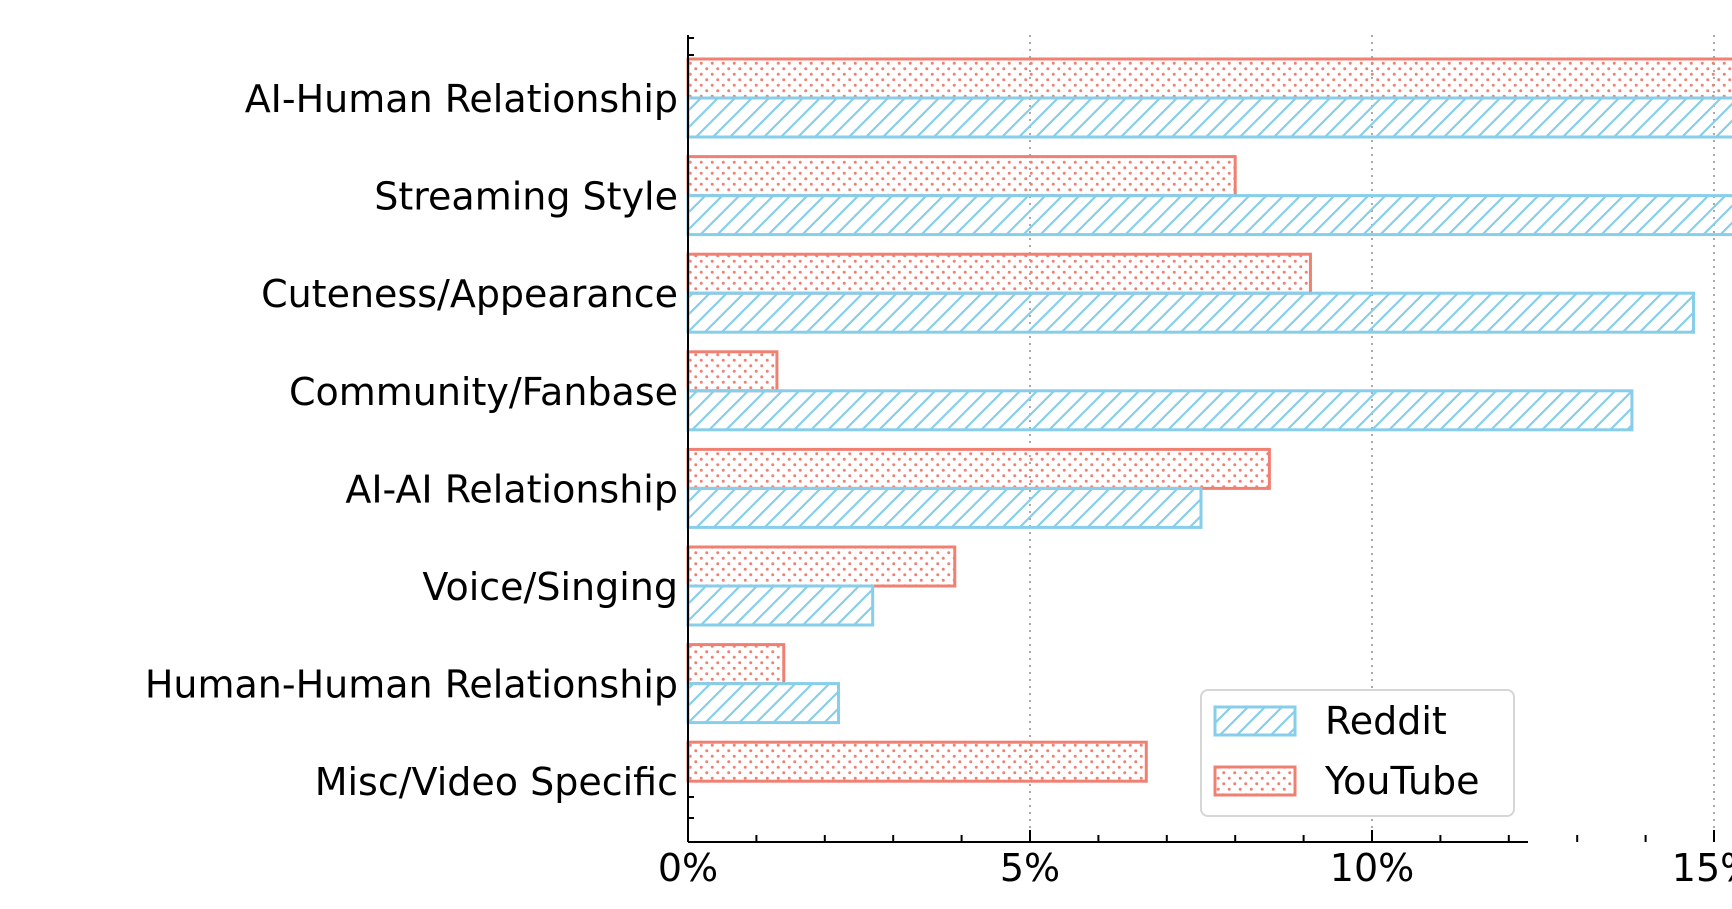 This screenshot has height=909, width=1732. What do you see at coordinates (511, 489) in the screenshot?
I see `category-label: AI-AI Relationship` at bounding box center [511, 489].